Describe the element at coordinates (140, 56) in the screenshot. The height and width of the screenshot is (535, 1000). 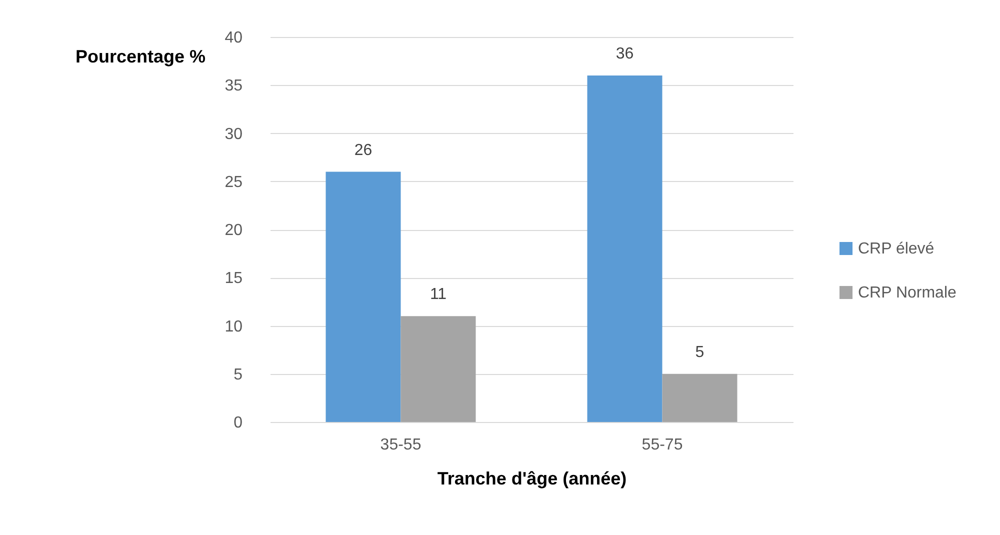
I see `y-axis-title: Pourcentage %` at that location.